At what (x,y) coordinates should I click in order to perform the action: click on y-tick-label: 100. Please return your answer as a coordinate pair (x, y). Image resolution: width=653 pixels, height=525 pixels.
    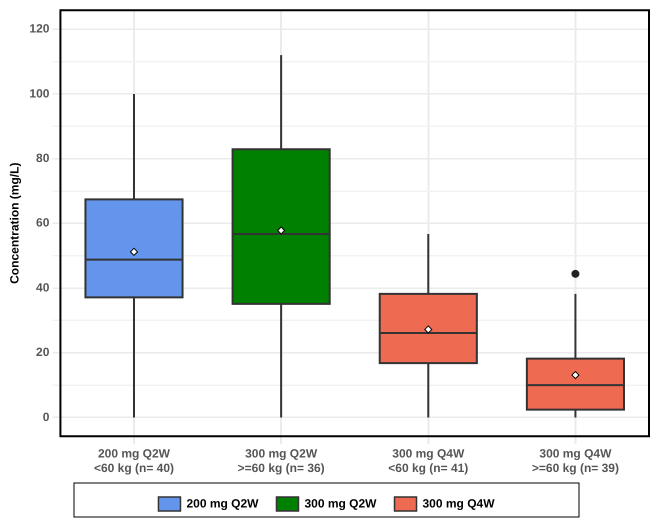
    Looking at the image, I should click on (39, 93).